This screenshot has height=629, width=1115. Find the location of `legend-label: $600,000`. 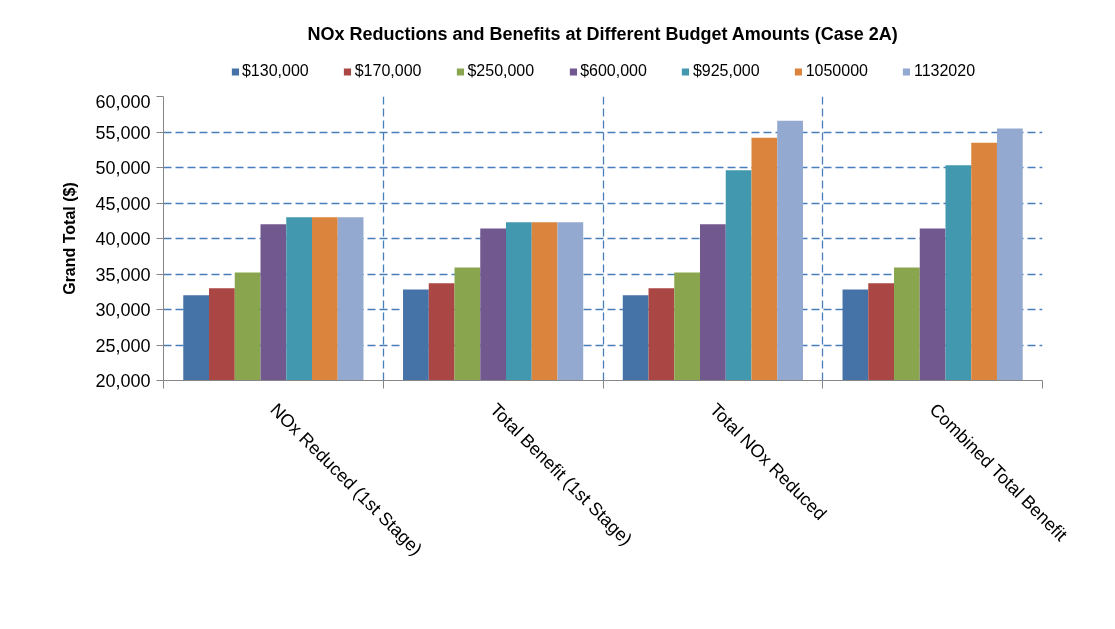

legend-label: $600,000 is located at coordinates (613, 71).